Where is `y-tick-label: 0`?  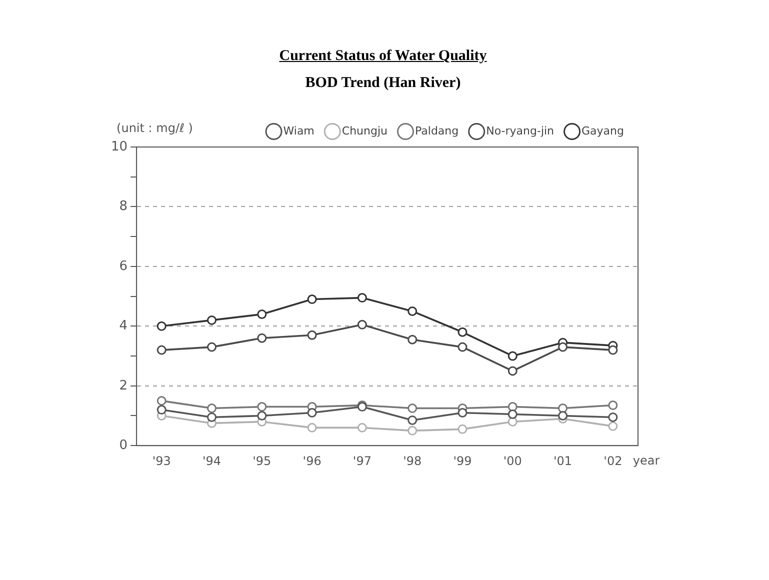 y-tick-label: 0 is located at coordinates (123, 445).